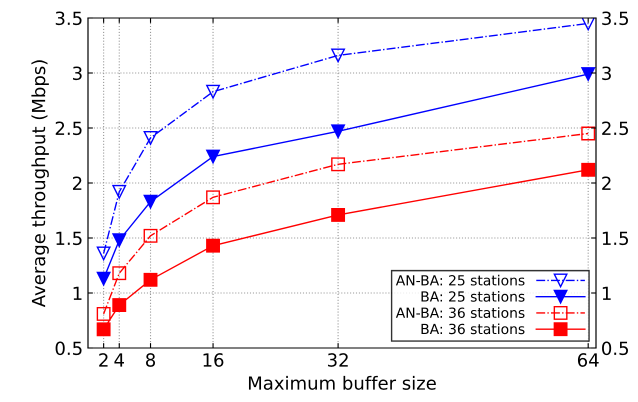  What do you see at coordinates (588, 360) in the screenshot?
I see `x-tick-label: 64` at bounding box center [588, 360].